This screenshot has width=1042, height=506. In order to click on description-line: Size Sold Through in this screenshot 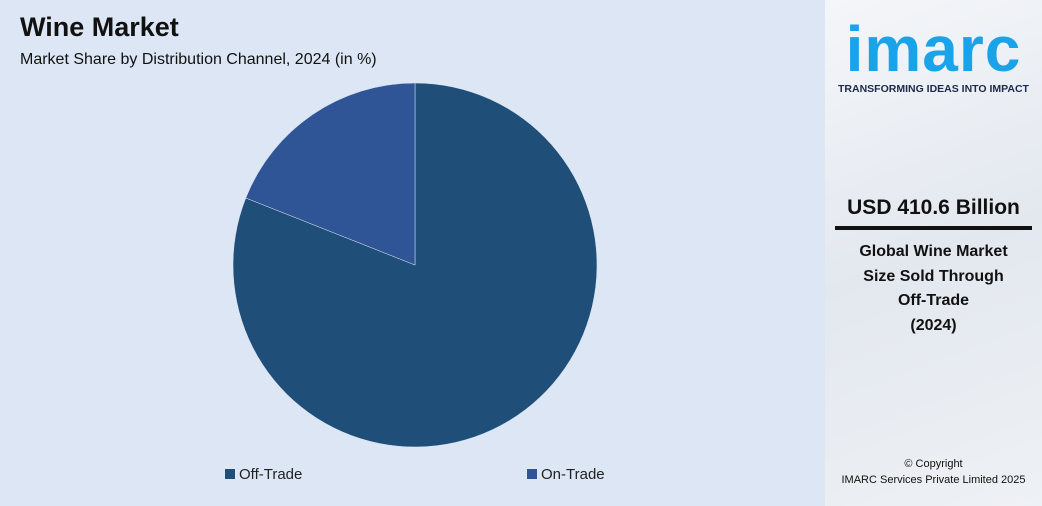, I will do `click(933, 276)`.